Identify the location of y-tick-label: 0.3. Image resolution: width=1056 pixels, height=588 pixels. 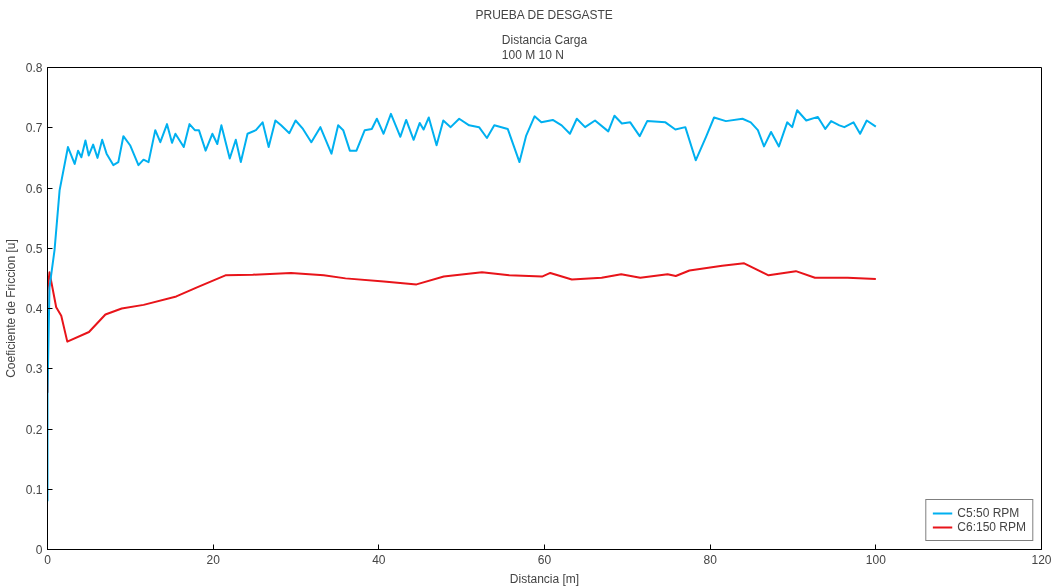
(34, 369).